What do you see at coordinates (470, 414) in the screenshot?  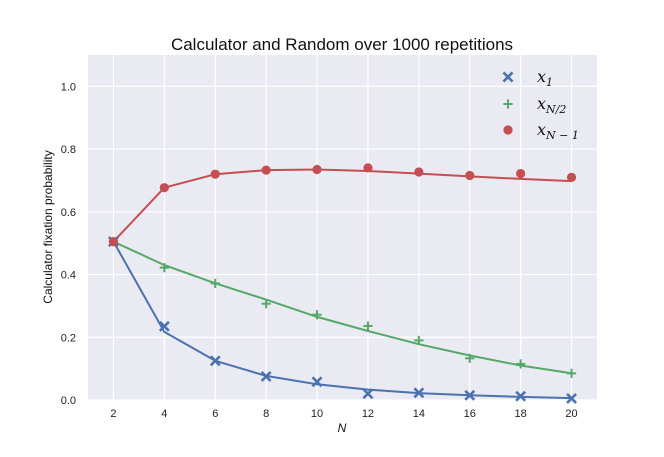 I see `x-tick-label: 16` at bounding box center [470, 414].